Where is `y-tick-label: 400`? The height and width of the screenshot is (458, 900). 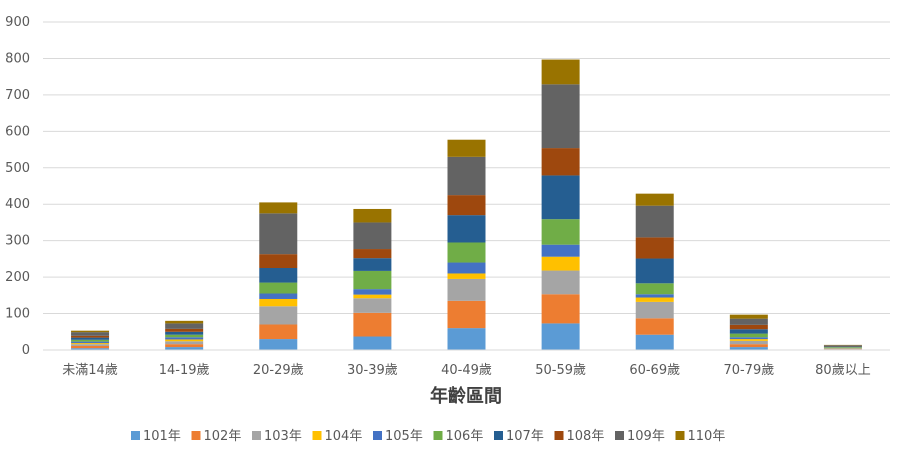
y-tick-label: 400 is located at coordinates (17, 204).